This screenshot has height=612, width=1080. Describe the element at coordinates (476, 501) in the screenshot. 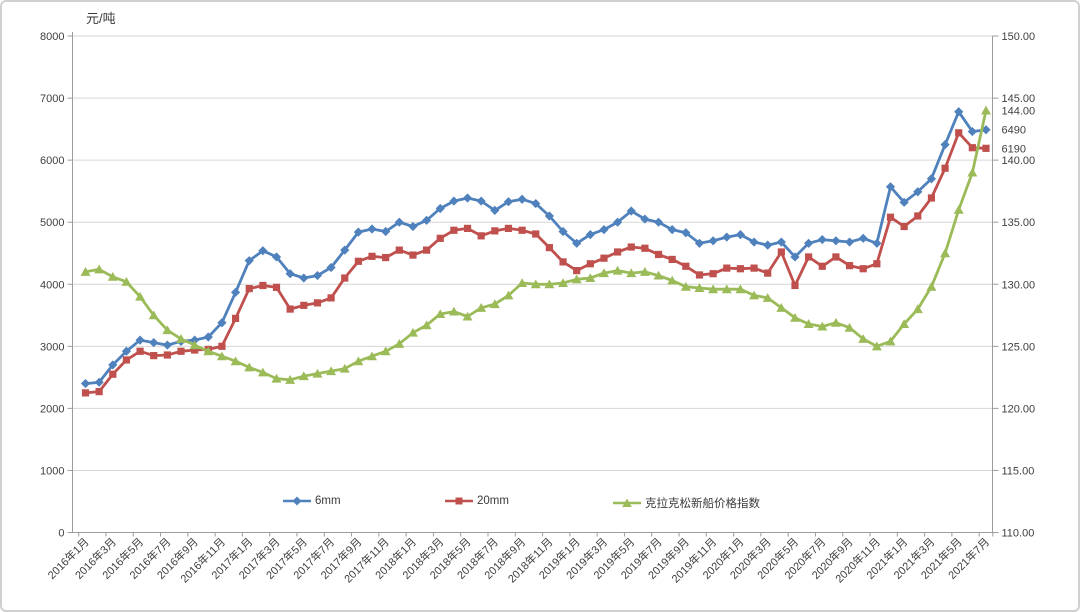

I see `legend-item-20mm: 20mm` at that location.